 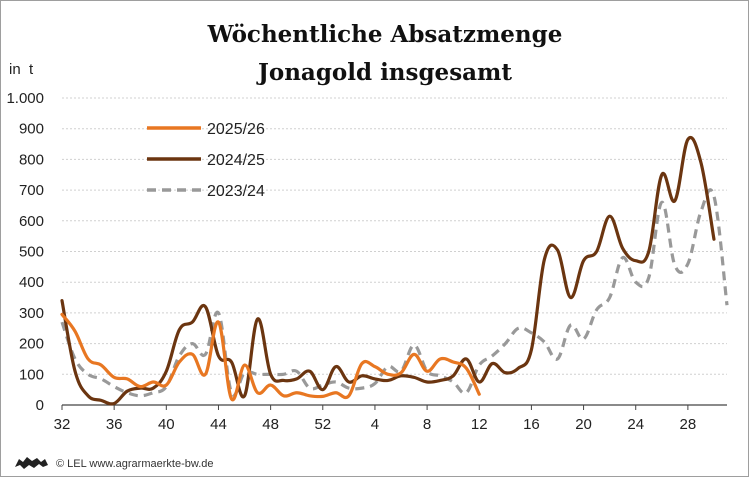 I want to click on x-tick-label: 32, so click(x=62, y=424).